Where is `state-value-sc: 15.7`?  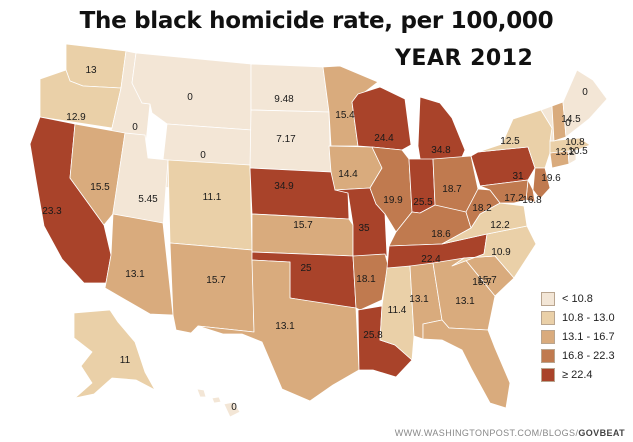 state-value-sc: 15.7 is located at coordinates (487, 280).